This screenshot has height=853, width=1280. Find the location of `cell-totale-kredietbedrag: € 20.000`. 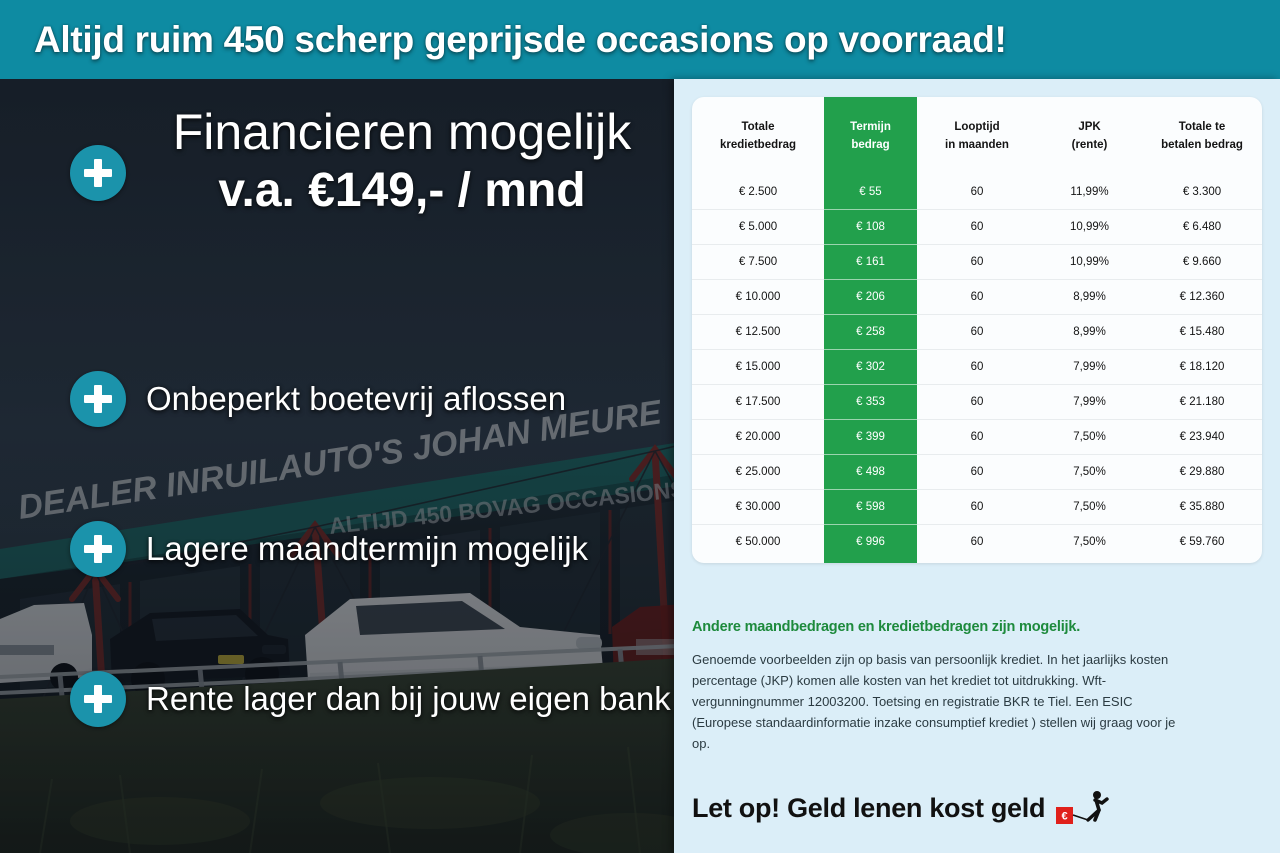

cell-totale-kredietbedrag: € 20.000 is located at coordinates (758, 436).